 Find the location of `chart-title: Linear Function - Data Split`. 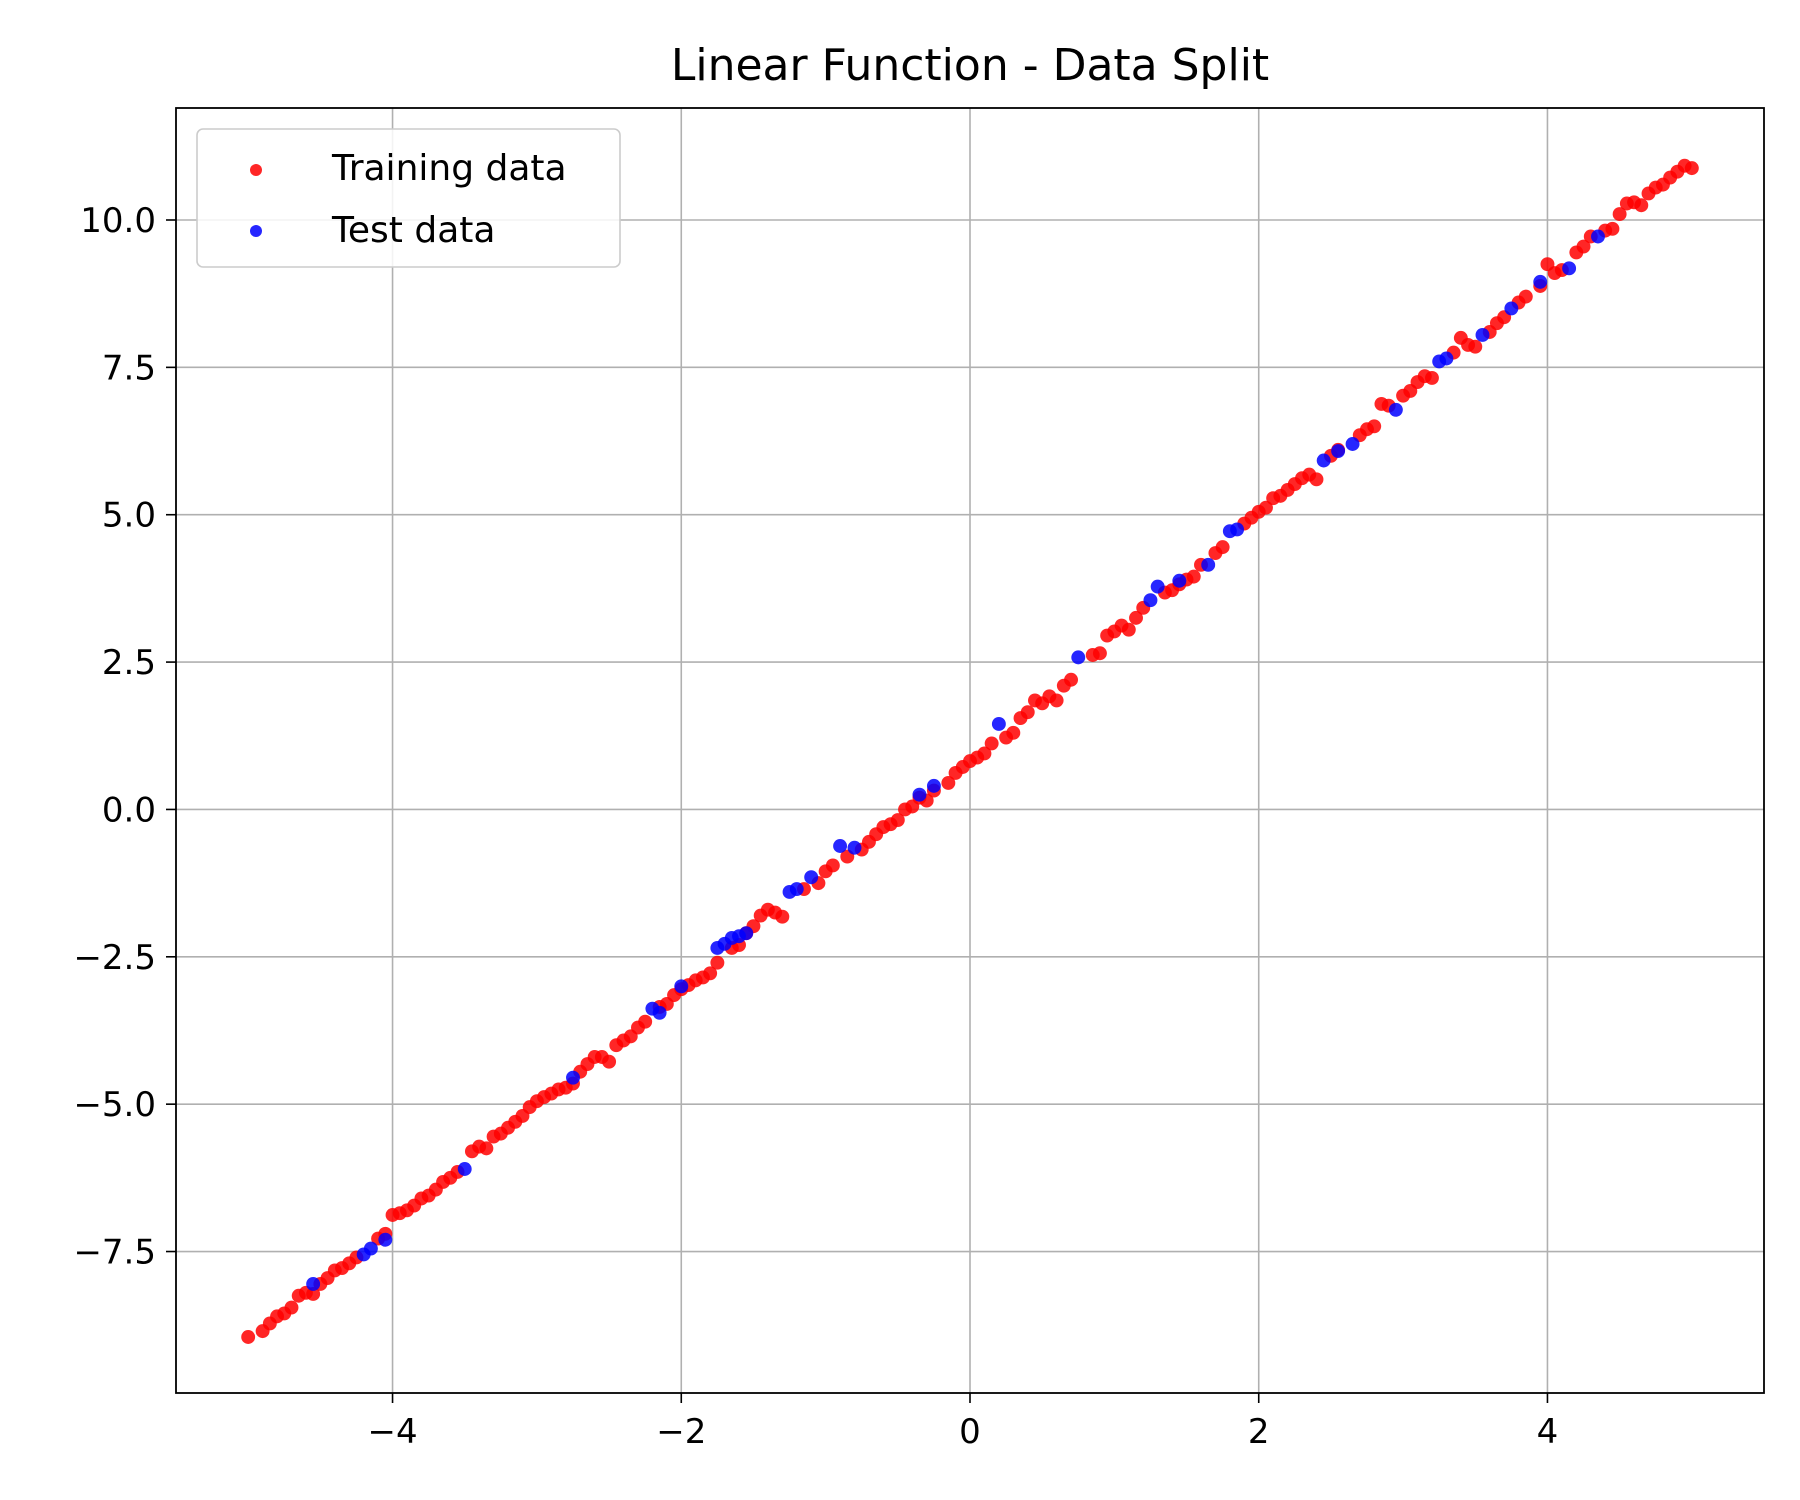

chart-title: Linear Function - Data Split is located at coordinates (970, 65).